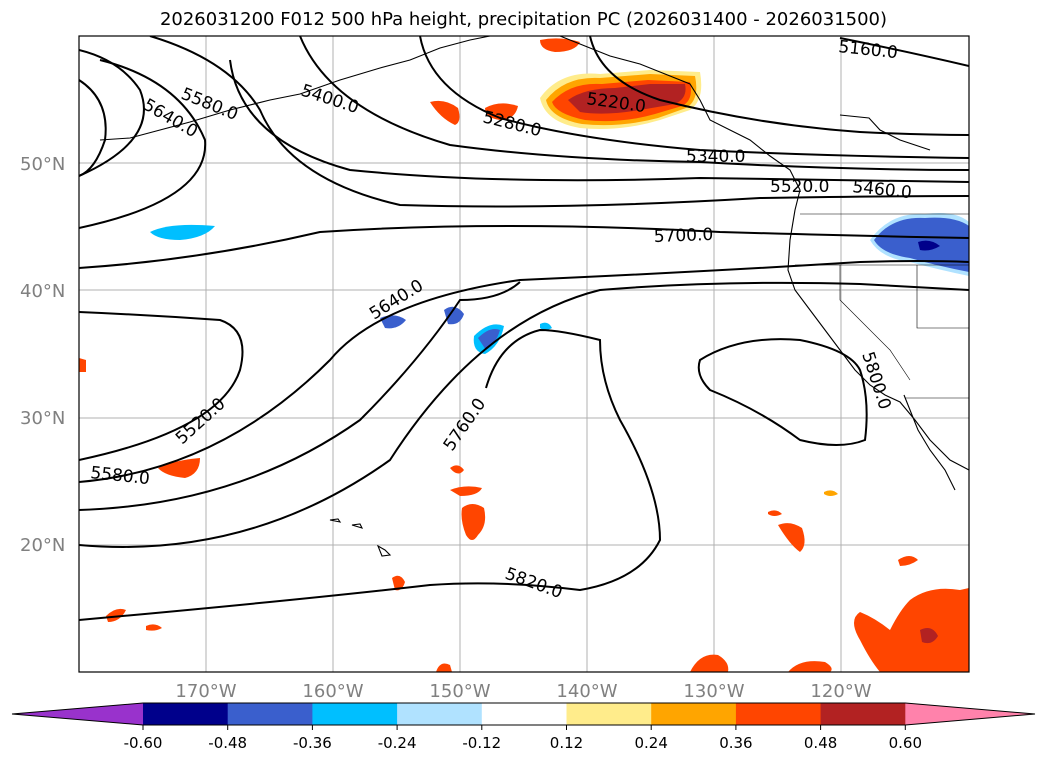  I want to click on colorbar-tick-label: 0.12, so click(566, 743).